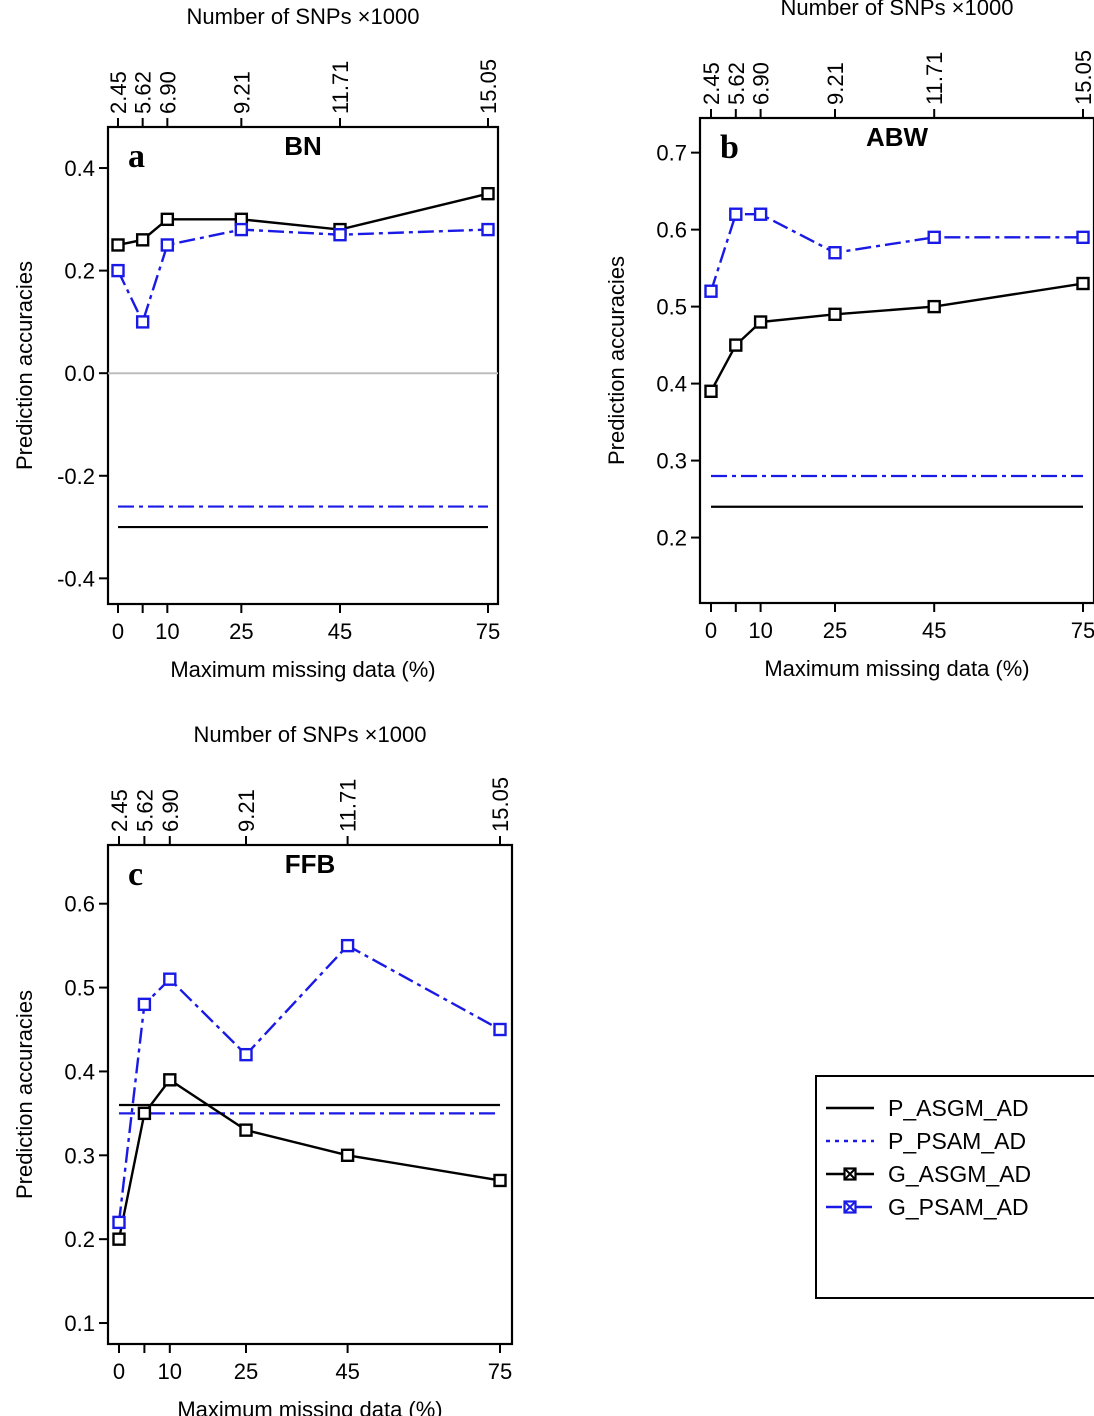  I want to click on y-tick-label: -0.2, so click(76, 476).